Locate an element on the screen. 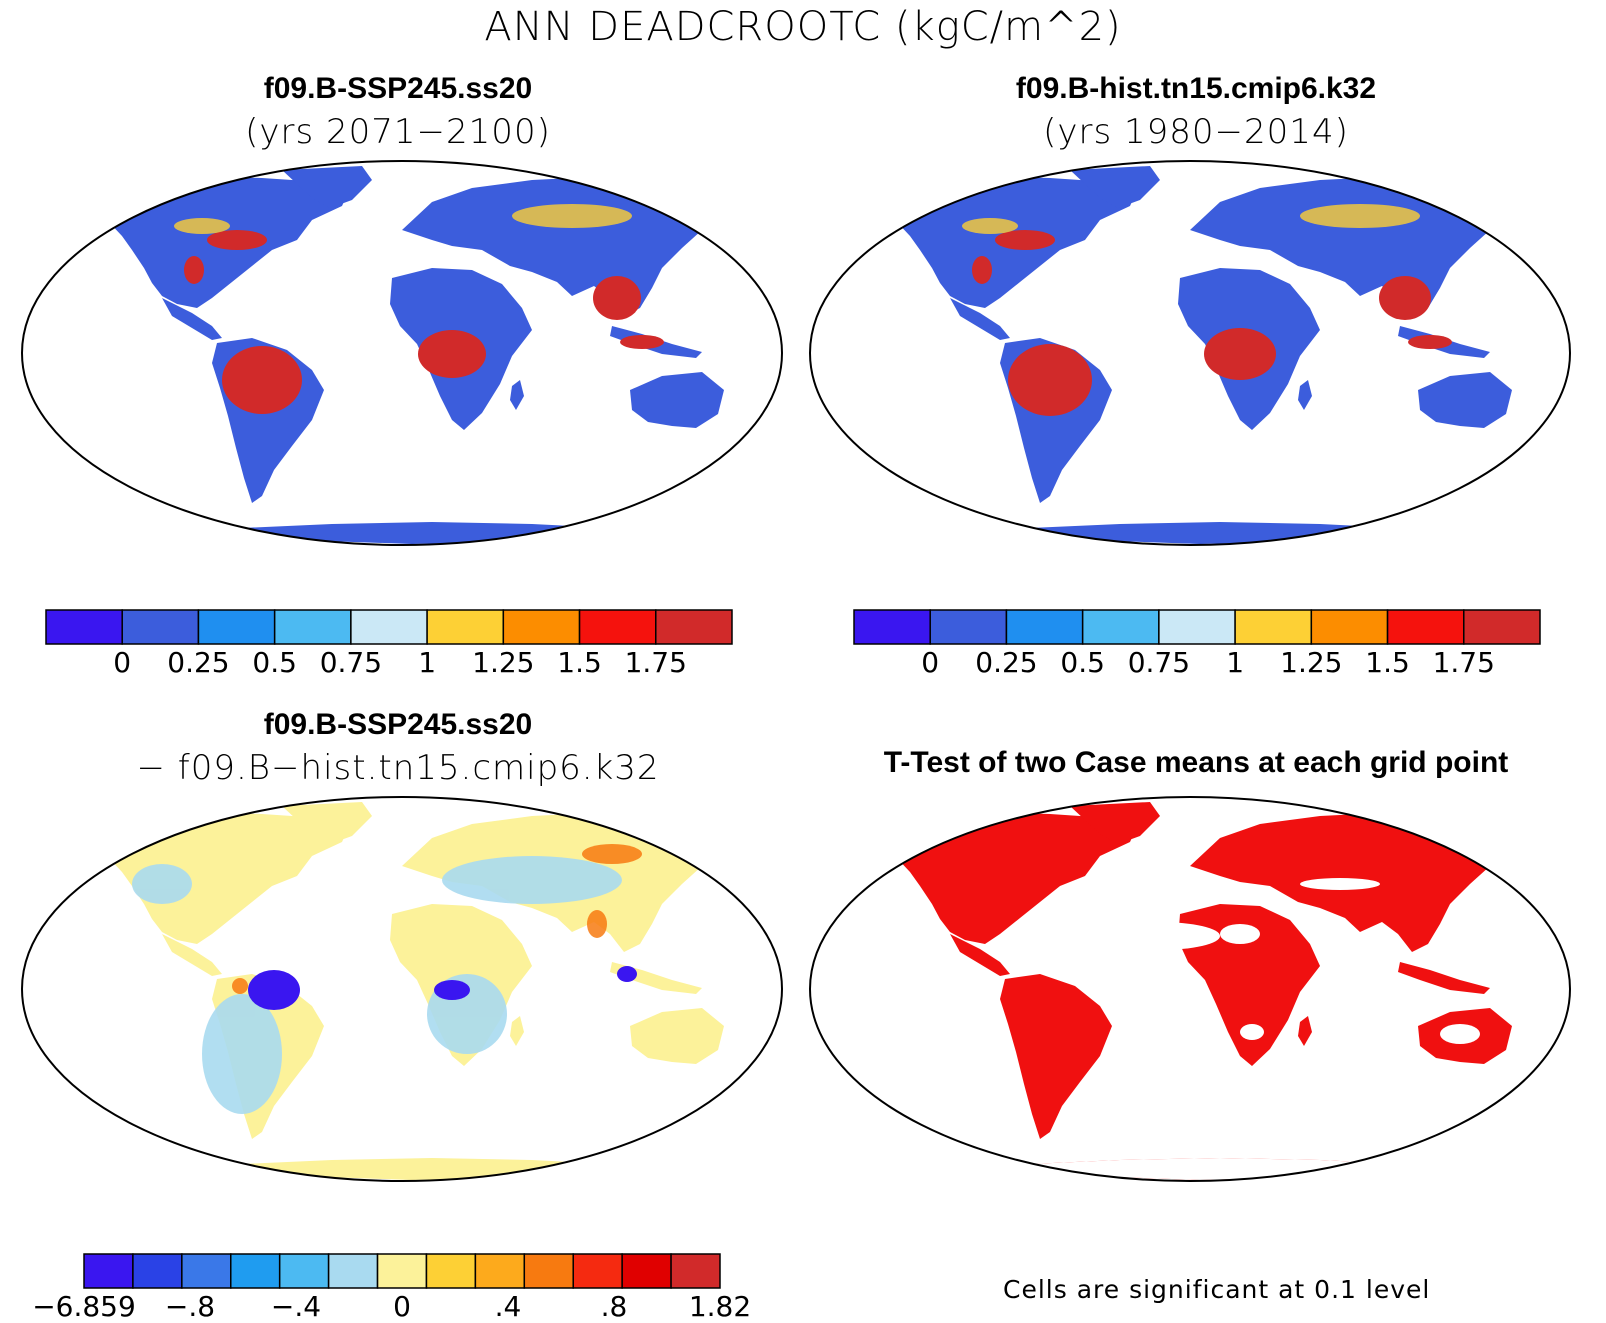 The image size is (1606, 1323). panel2-high-carbon-regions is located at coordinates (1212, 323).